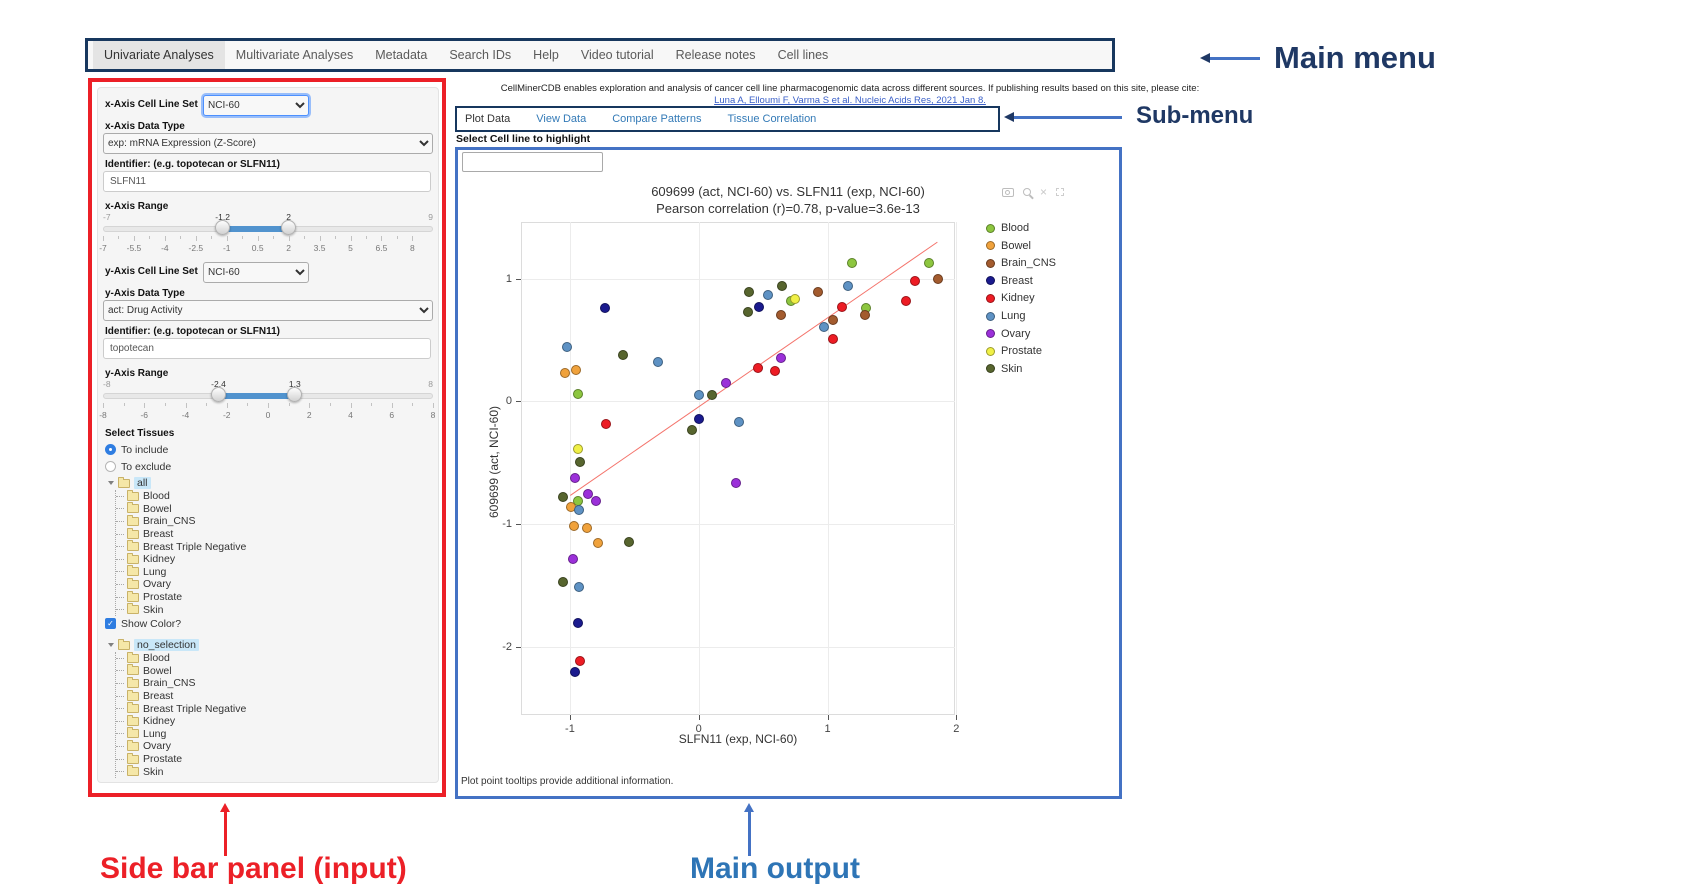 The image size is (1685, 896). I want to click on y-cell-line-set-select: NCI-60, so click(256, 272).